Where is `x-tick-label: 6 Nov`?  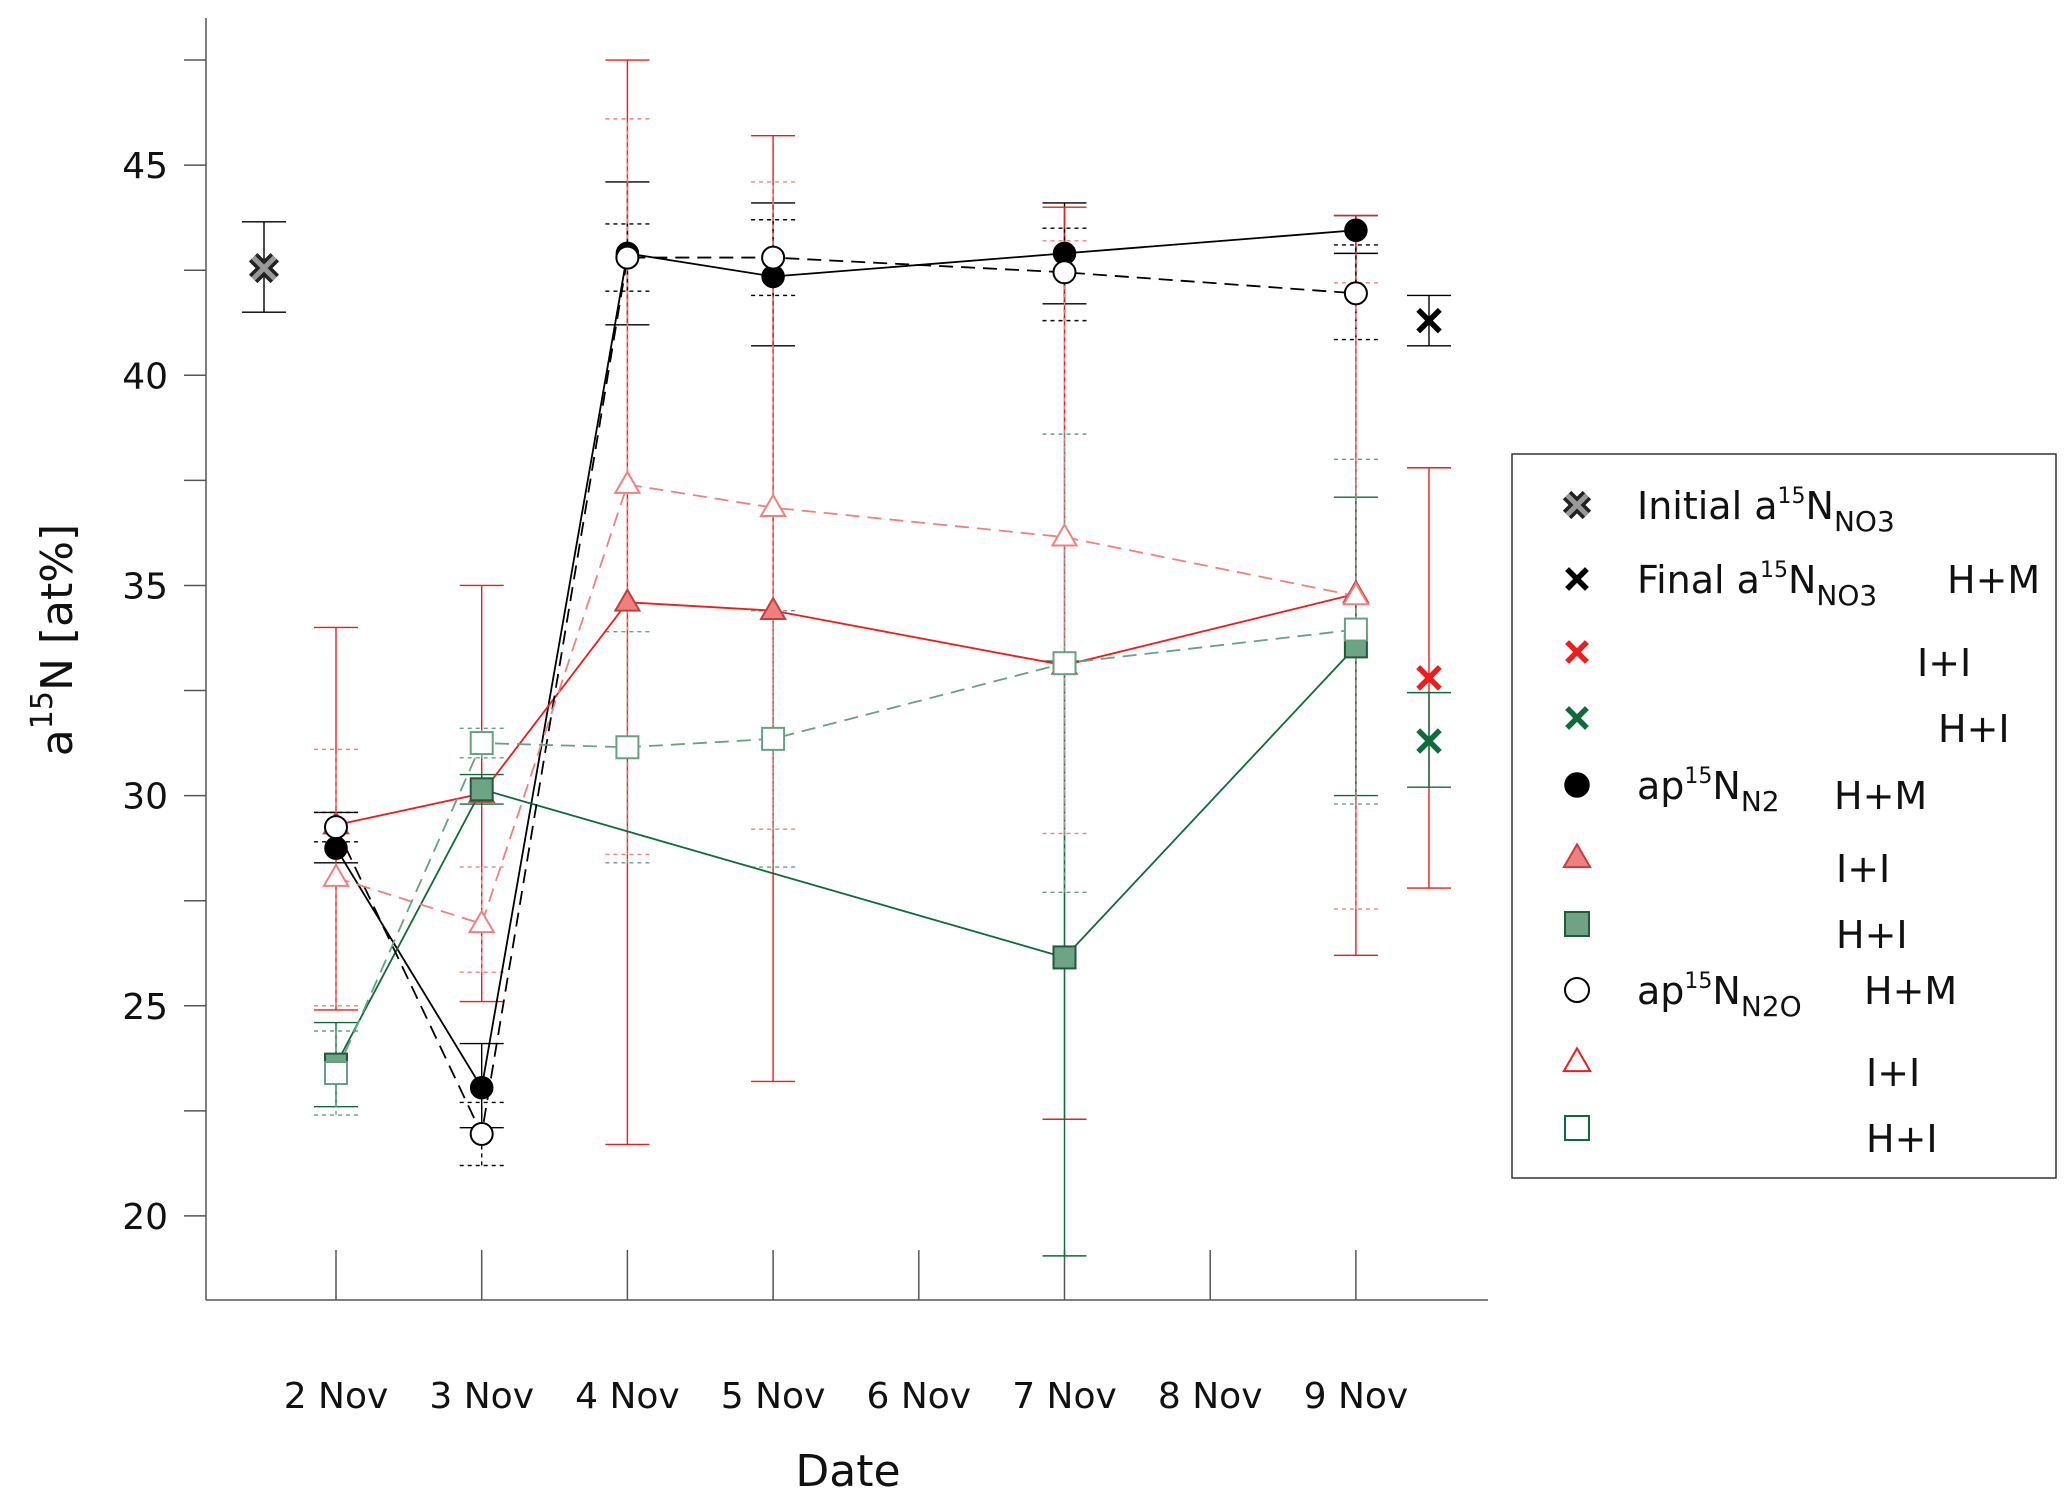 x-tick-label: 6 Nov is located at coordinates (918, 1396).